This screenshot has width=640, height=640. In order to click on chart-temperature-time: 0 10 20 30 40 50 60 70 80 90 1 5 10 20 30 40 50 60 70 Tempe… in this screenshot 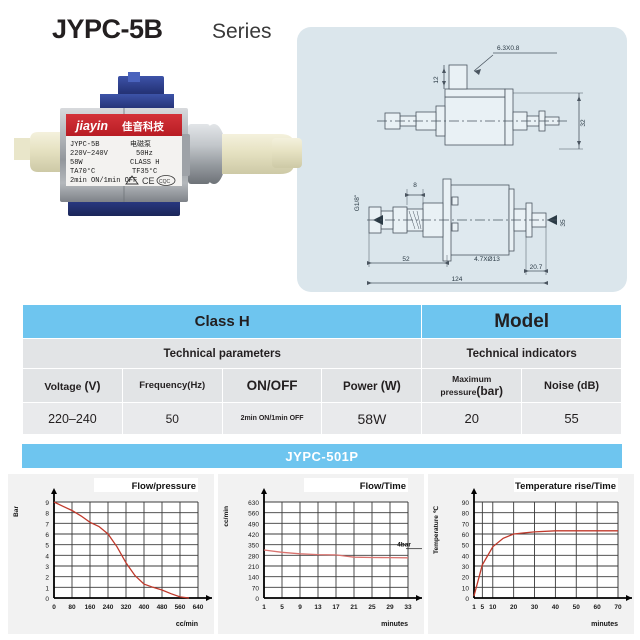, I will do `click(531, 554)`.